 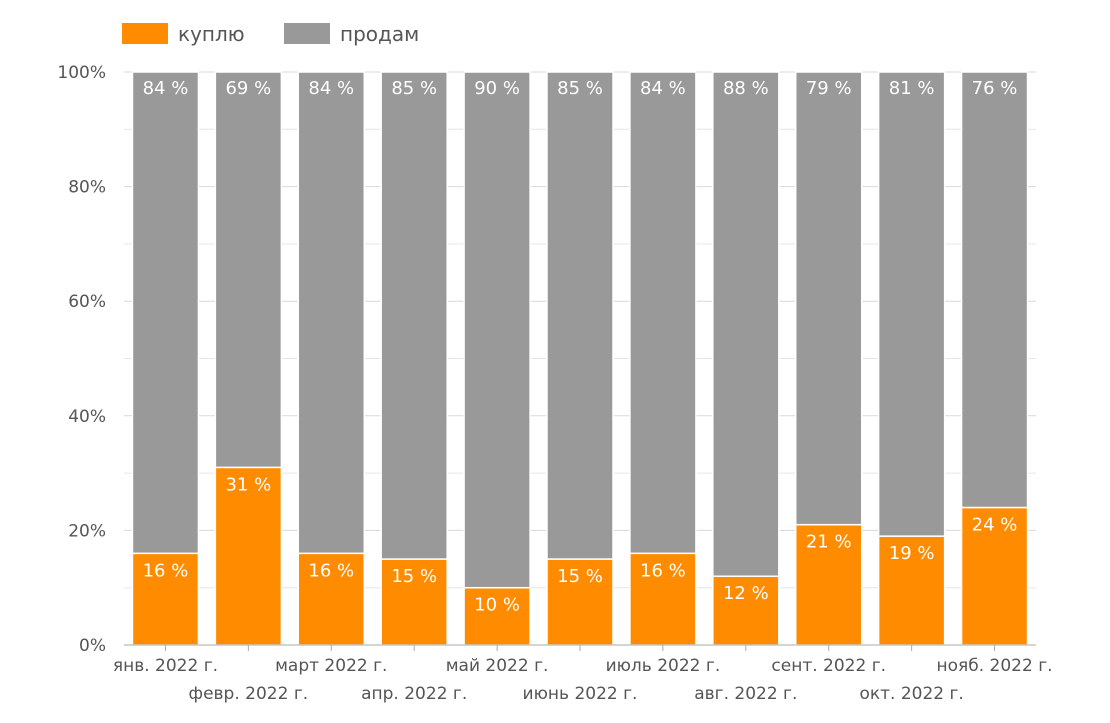 I want to click on y-tick-label: 0%, so click(x=92, y=646).